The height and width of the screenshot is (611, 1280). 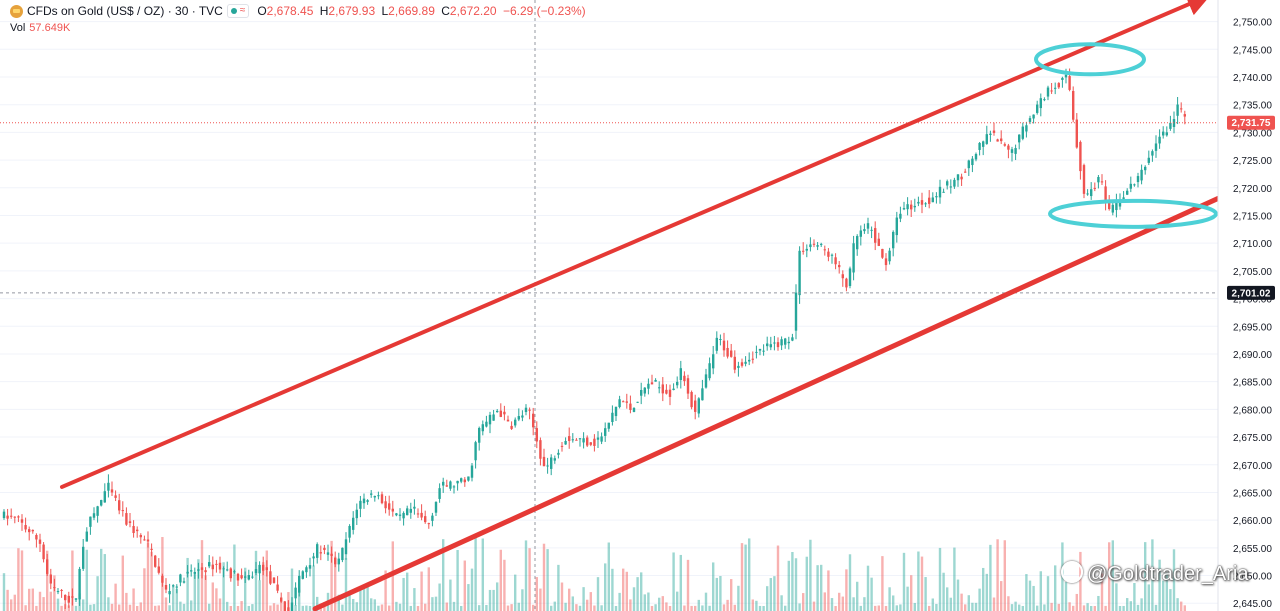 What do you see at coordinates (411, 11) in the screenshot?
I see `low-value: 2,669.89` at bounding box center [411, 11].